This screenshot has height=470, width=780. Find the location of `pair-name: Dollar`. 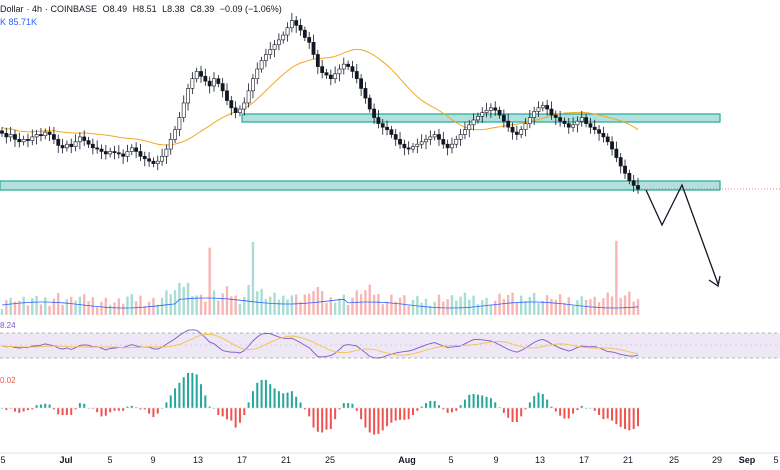

pair-name: Dollar is located at coordinates (12, 9).